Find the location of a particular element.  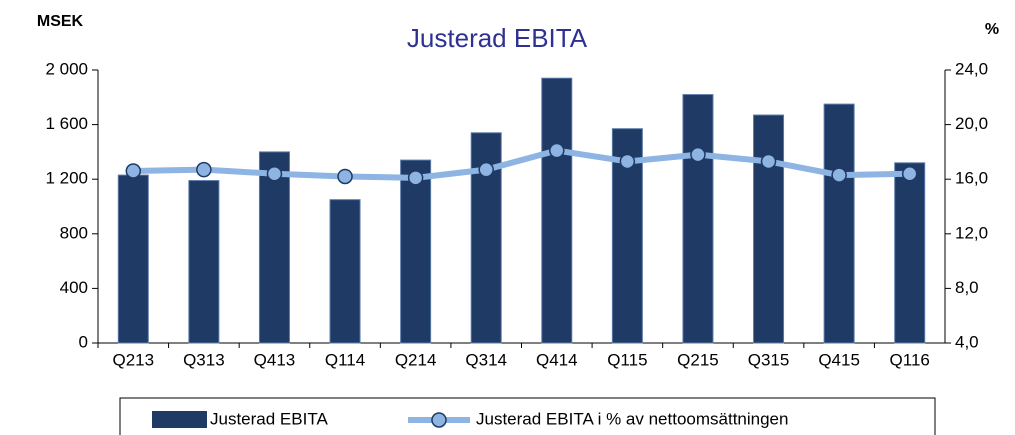

x-tick-label: Q415 is located at coordinates (839, 359).